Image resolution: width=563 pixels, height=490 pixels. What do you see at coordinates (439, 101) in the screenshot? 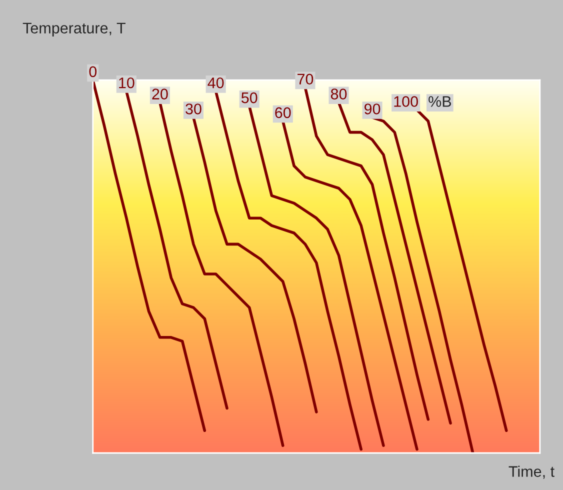
I see `legend-title: %B` at bounding box center [439, 101].